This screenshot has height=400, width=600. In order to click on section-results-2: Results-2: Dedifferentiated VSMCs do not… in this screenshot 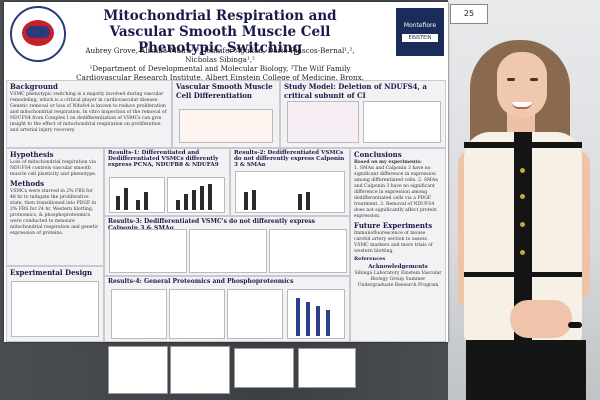, I will do `click(290, 182)`.